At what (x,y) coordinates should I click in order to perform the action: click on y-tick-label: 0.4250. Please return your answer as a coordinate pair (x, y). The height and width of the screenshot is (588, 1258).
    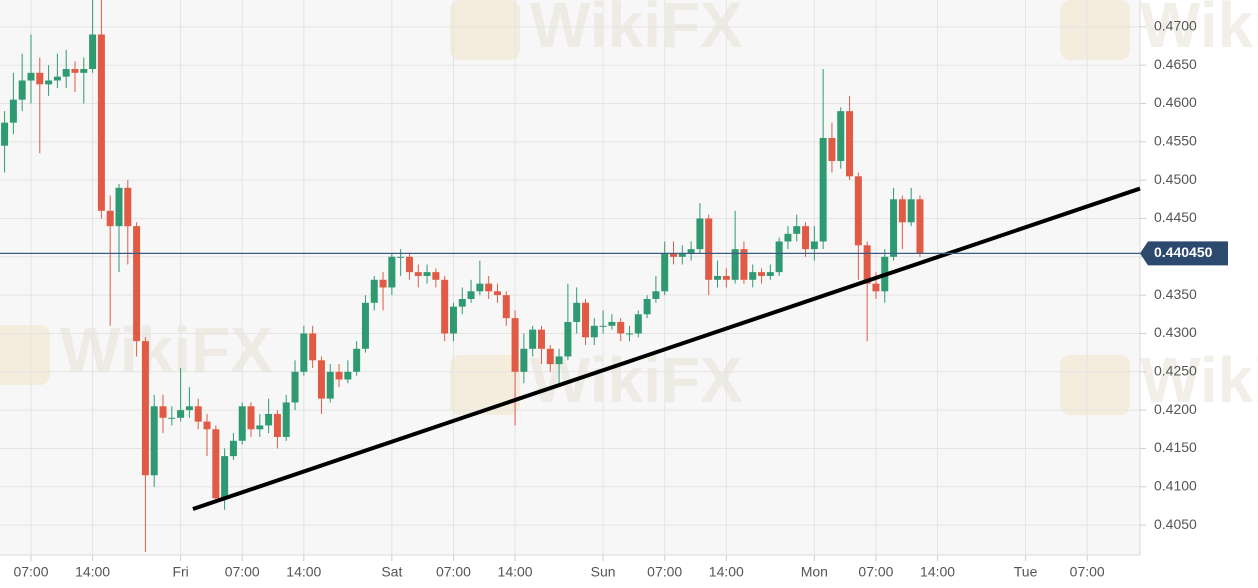
    Looking at the image, I should click on (1175, 370).